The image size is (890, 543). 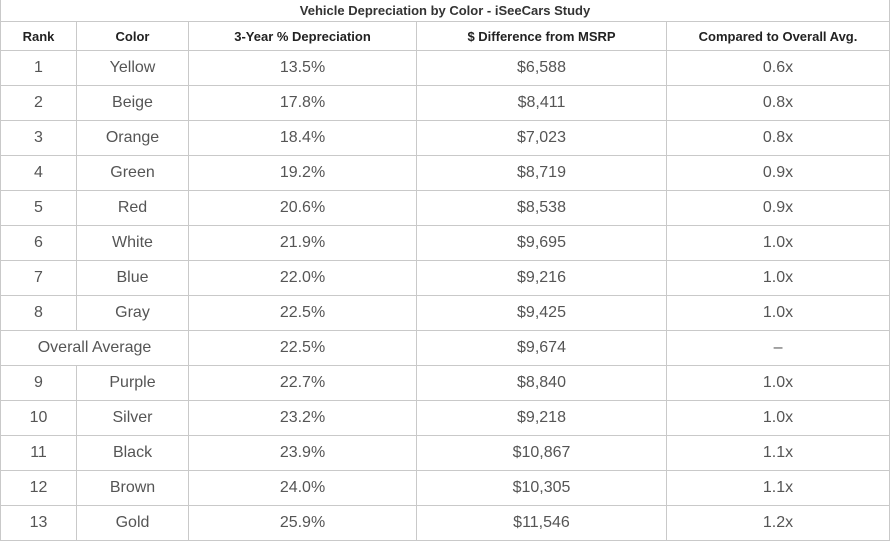 I want to click on msrp-difference-cell: $10,867, so click(x=541, y=453).